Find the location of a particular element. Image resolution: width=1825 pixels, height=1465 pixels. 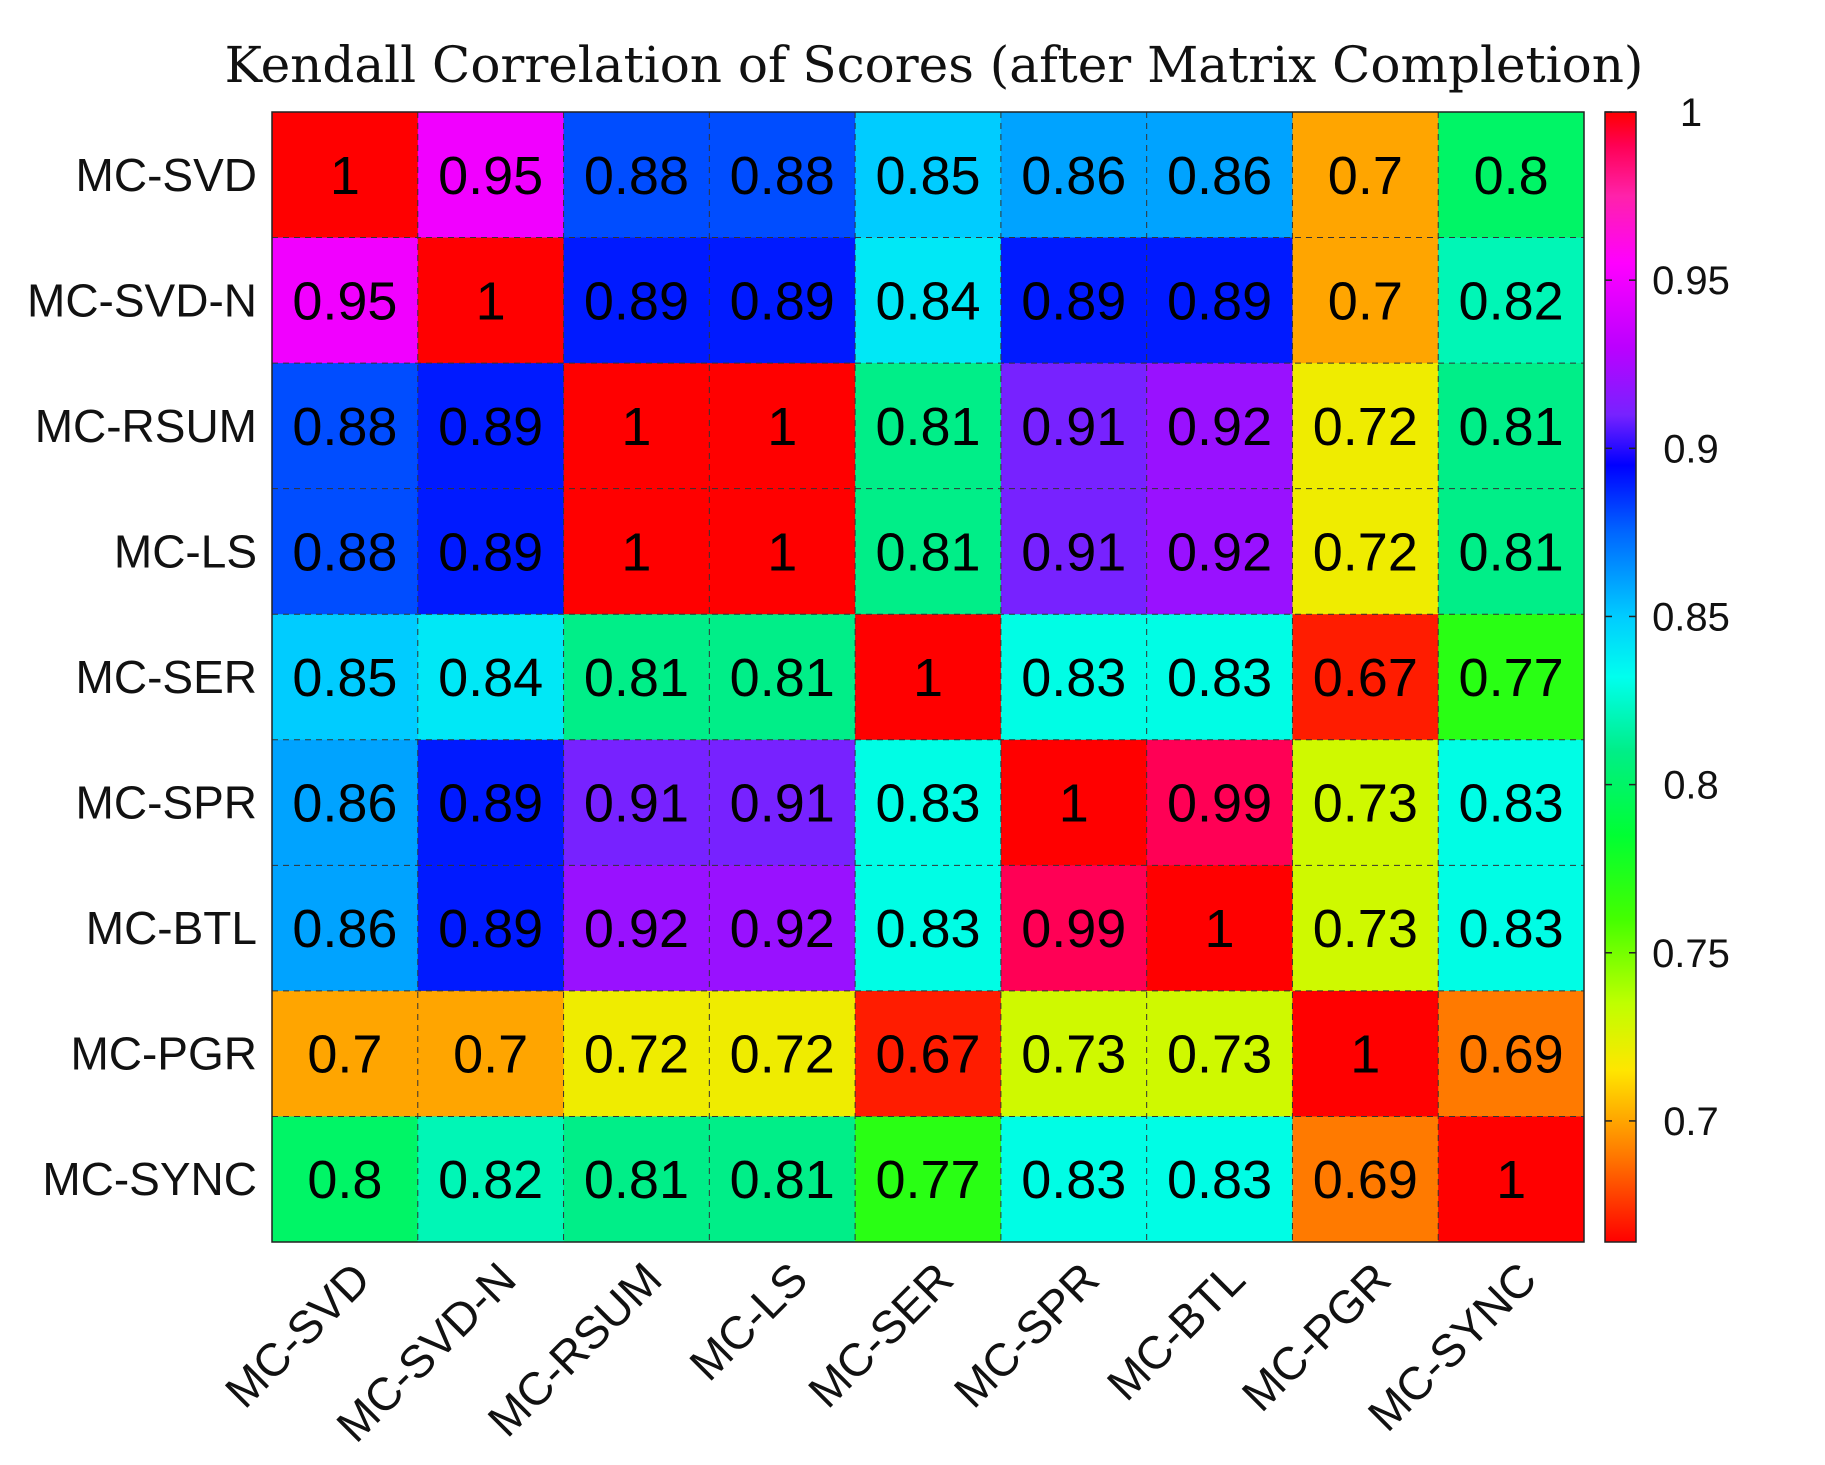

cell-value-label: 0.82 is located at coordinates (1511, 301).